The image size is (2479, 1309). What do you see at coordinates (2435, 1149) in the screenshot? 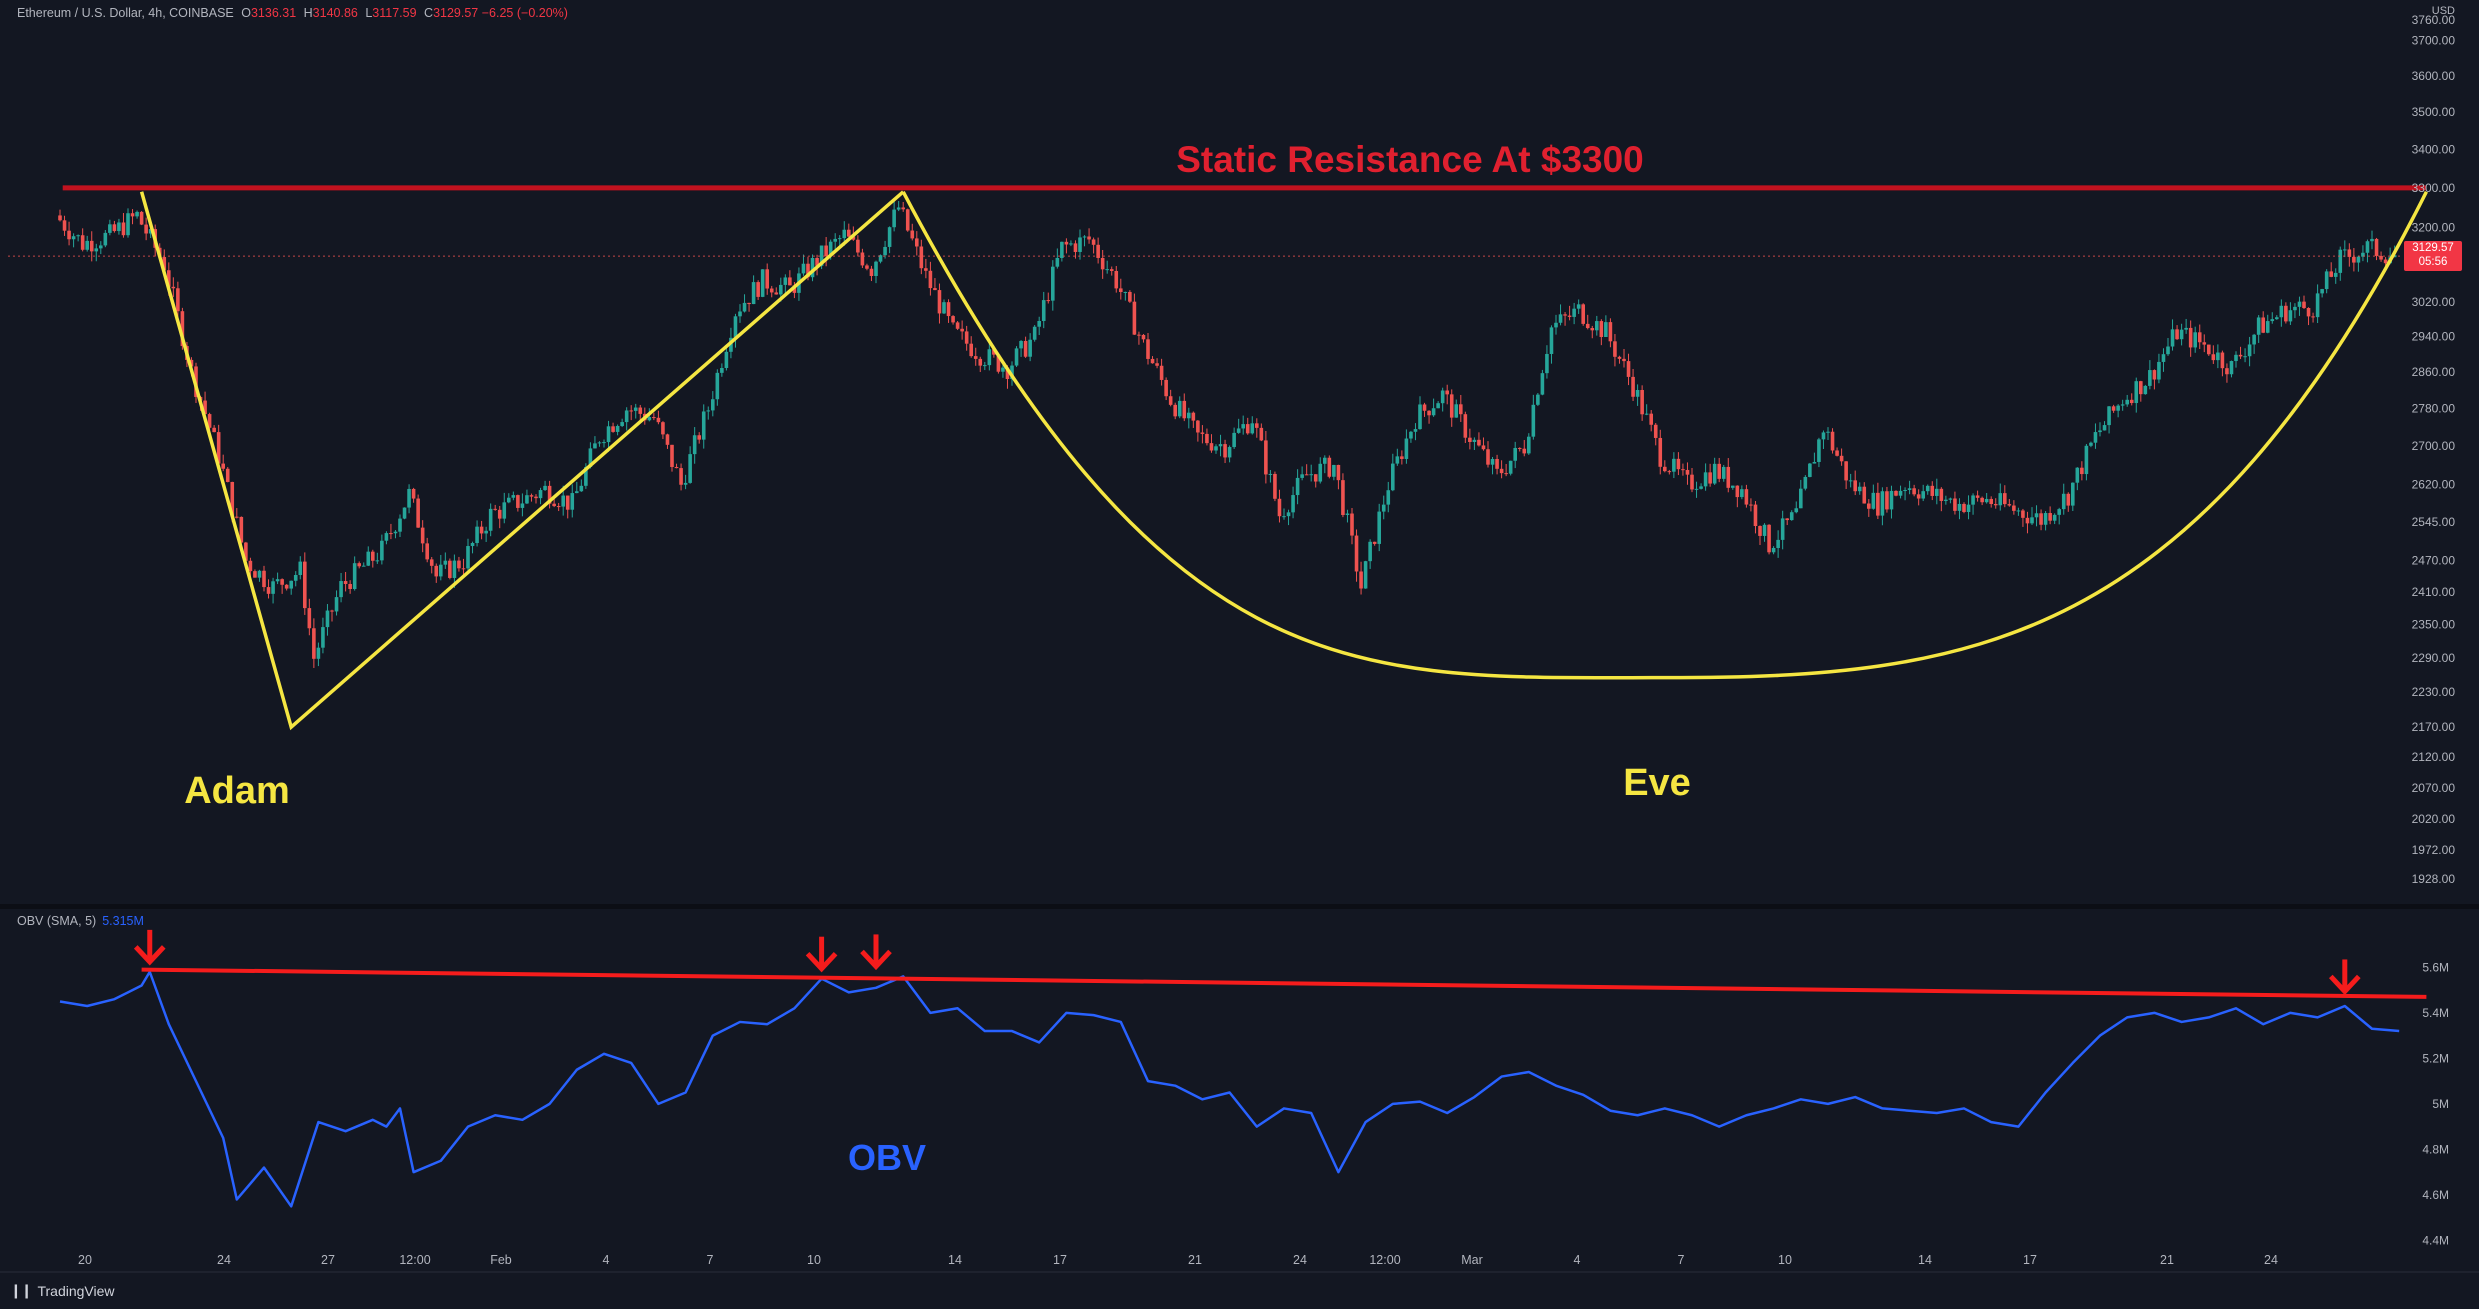
I see `obv-tick-label: 4.8M` at bounding box center [2435, 1149].